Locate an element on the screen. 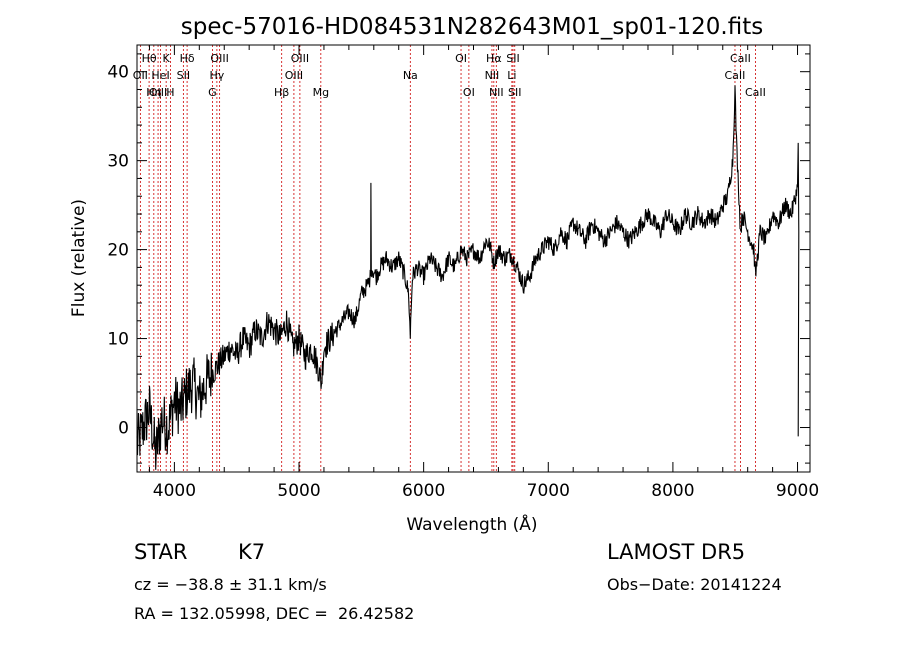 The image size is (900, 649). line-label-4: OIII is located at coordinates (300, 58).